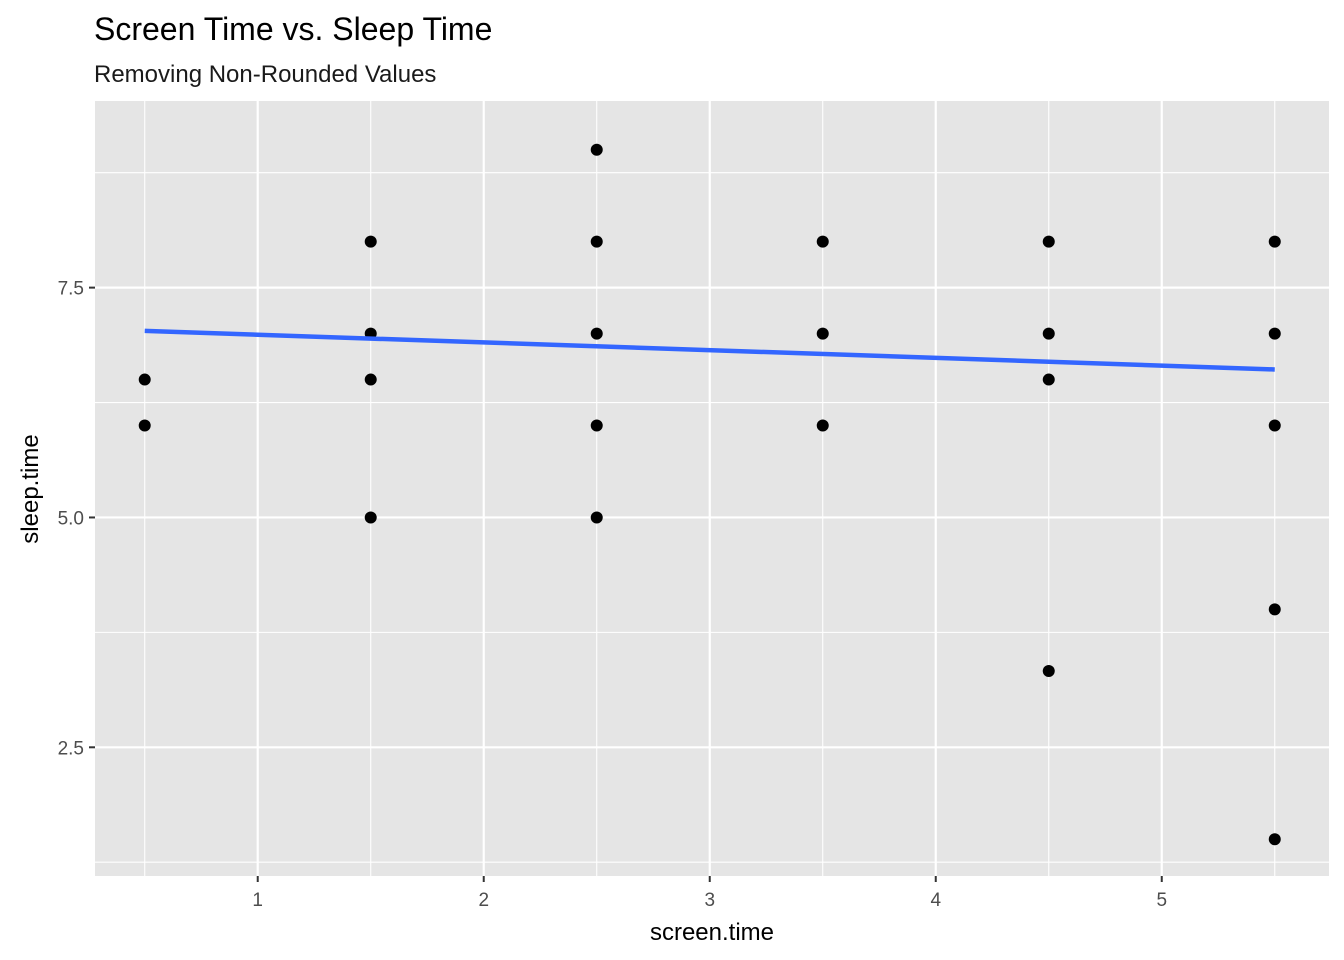  I want to click on x-tick-label: 5, so click(1161, 900).